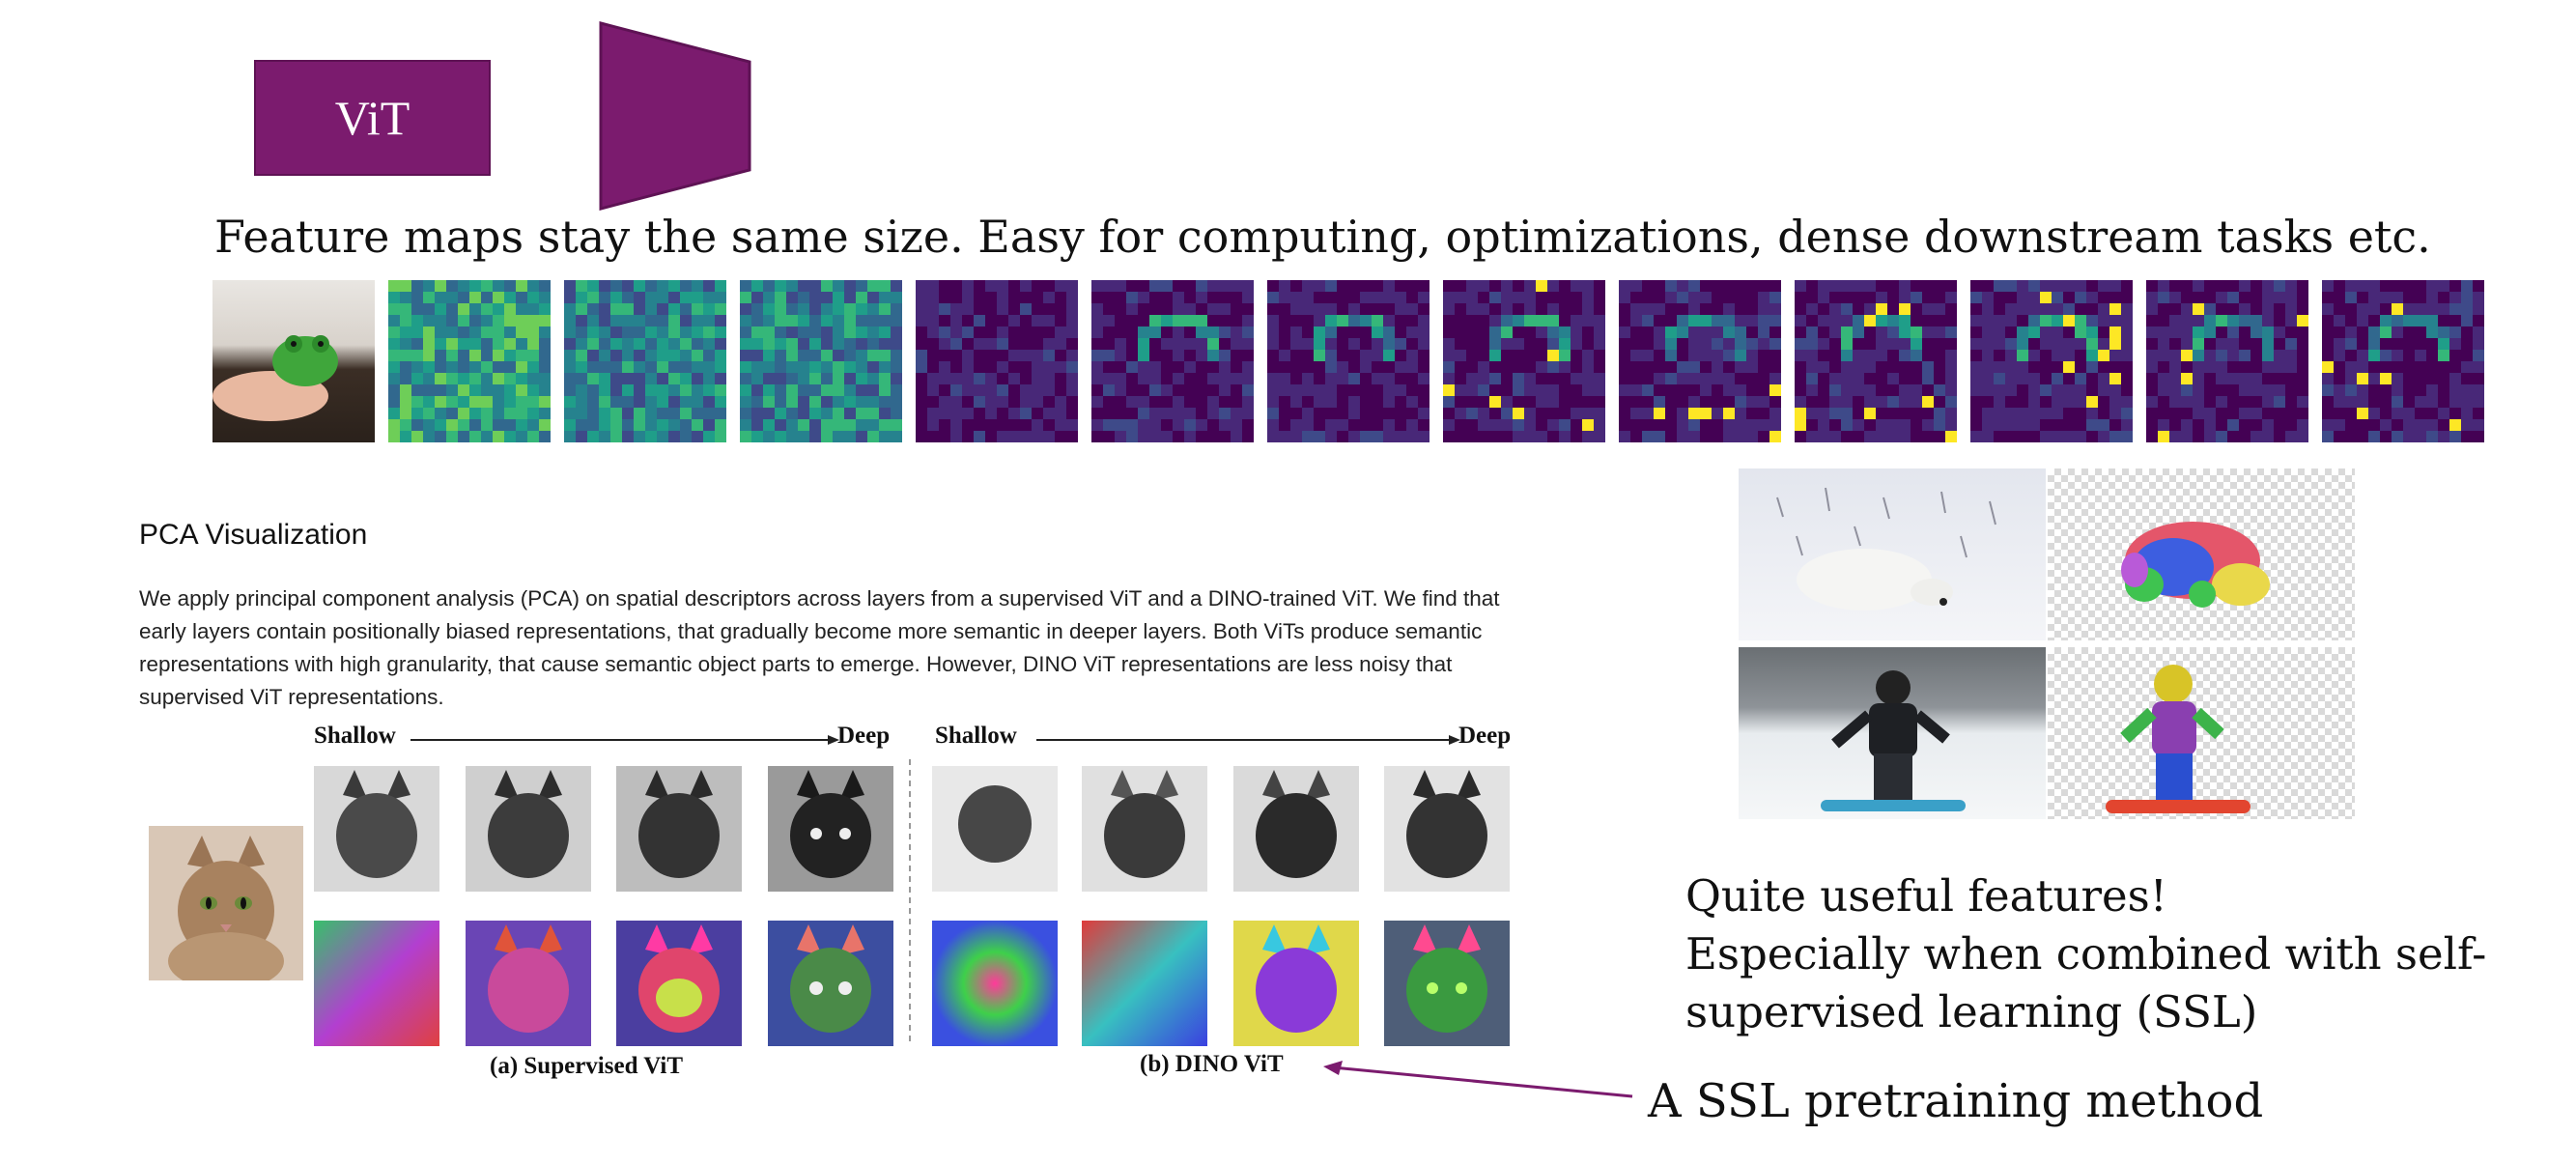  I want to click on feature-map-strip, so click(1353, 361).